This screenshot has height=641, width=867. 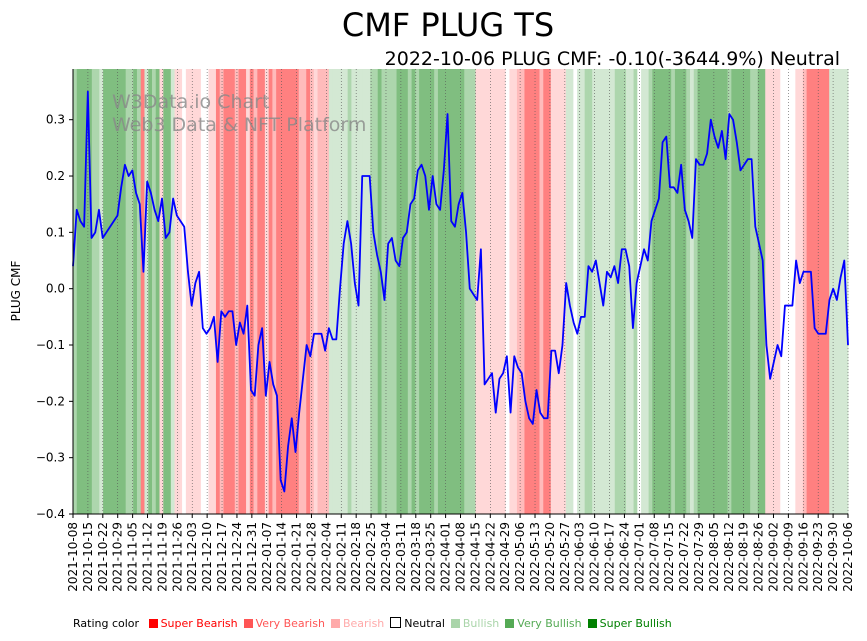 I want to click on x-tick-label: 2022-05-06, so click(x=520, y=557).